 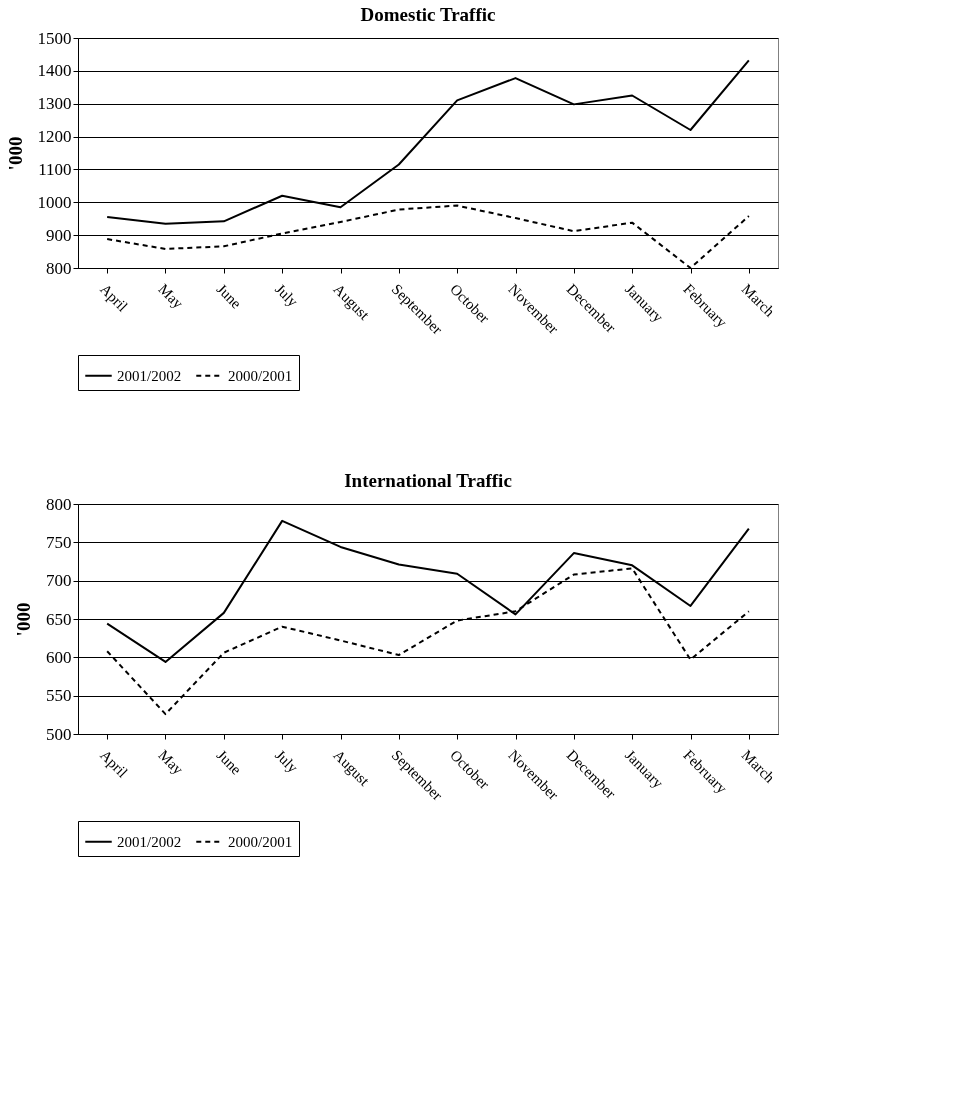 What do you see at coordinates (59, 657) in the screenshot?
I see `y-tick-label: 600` at bounding box center [59, 657].